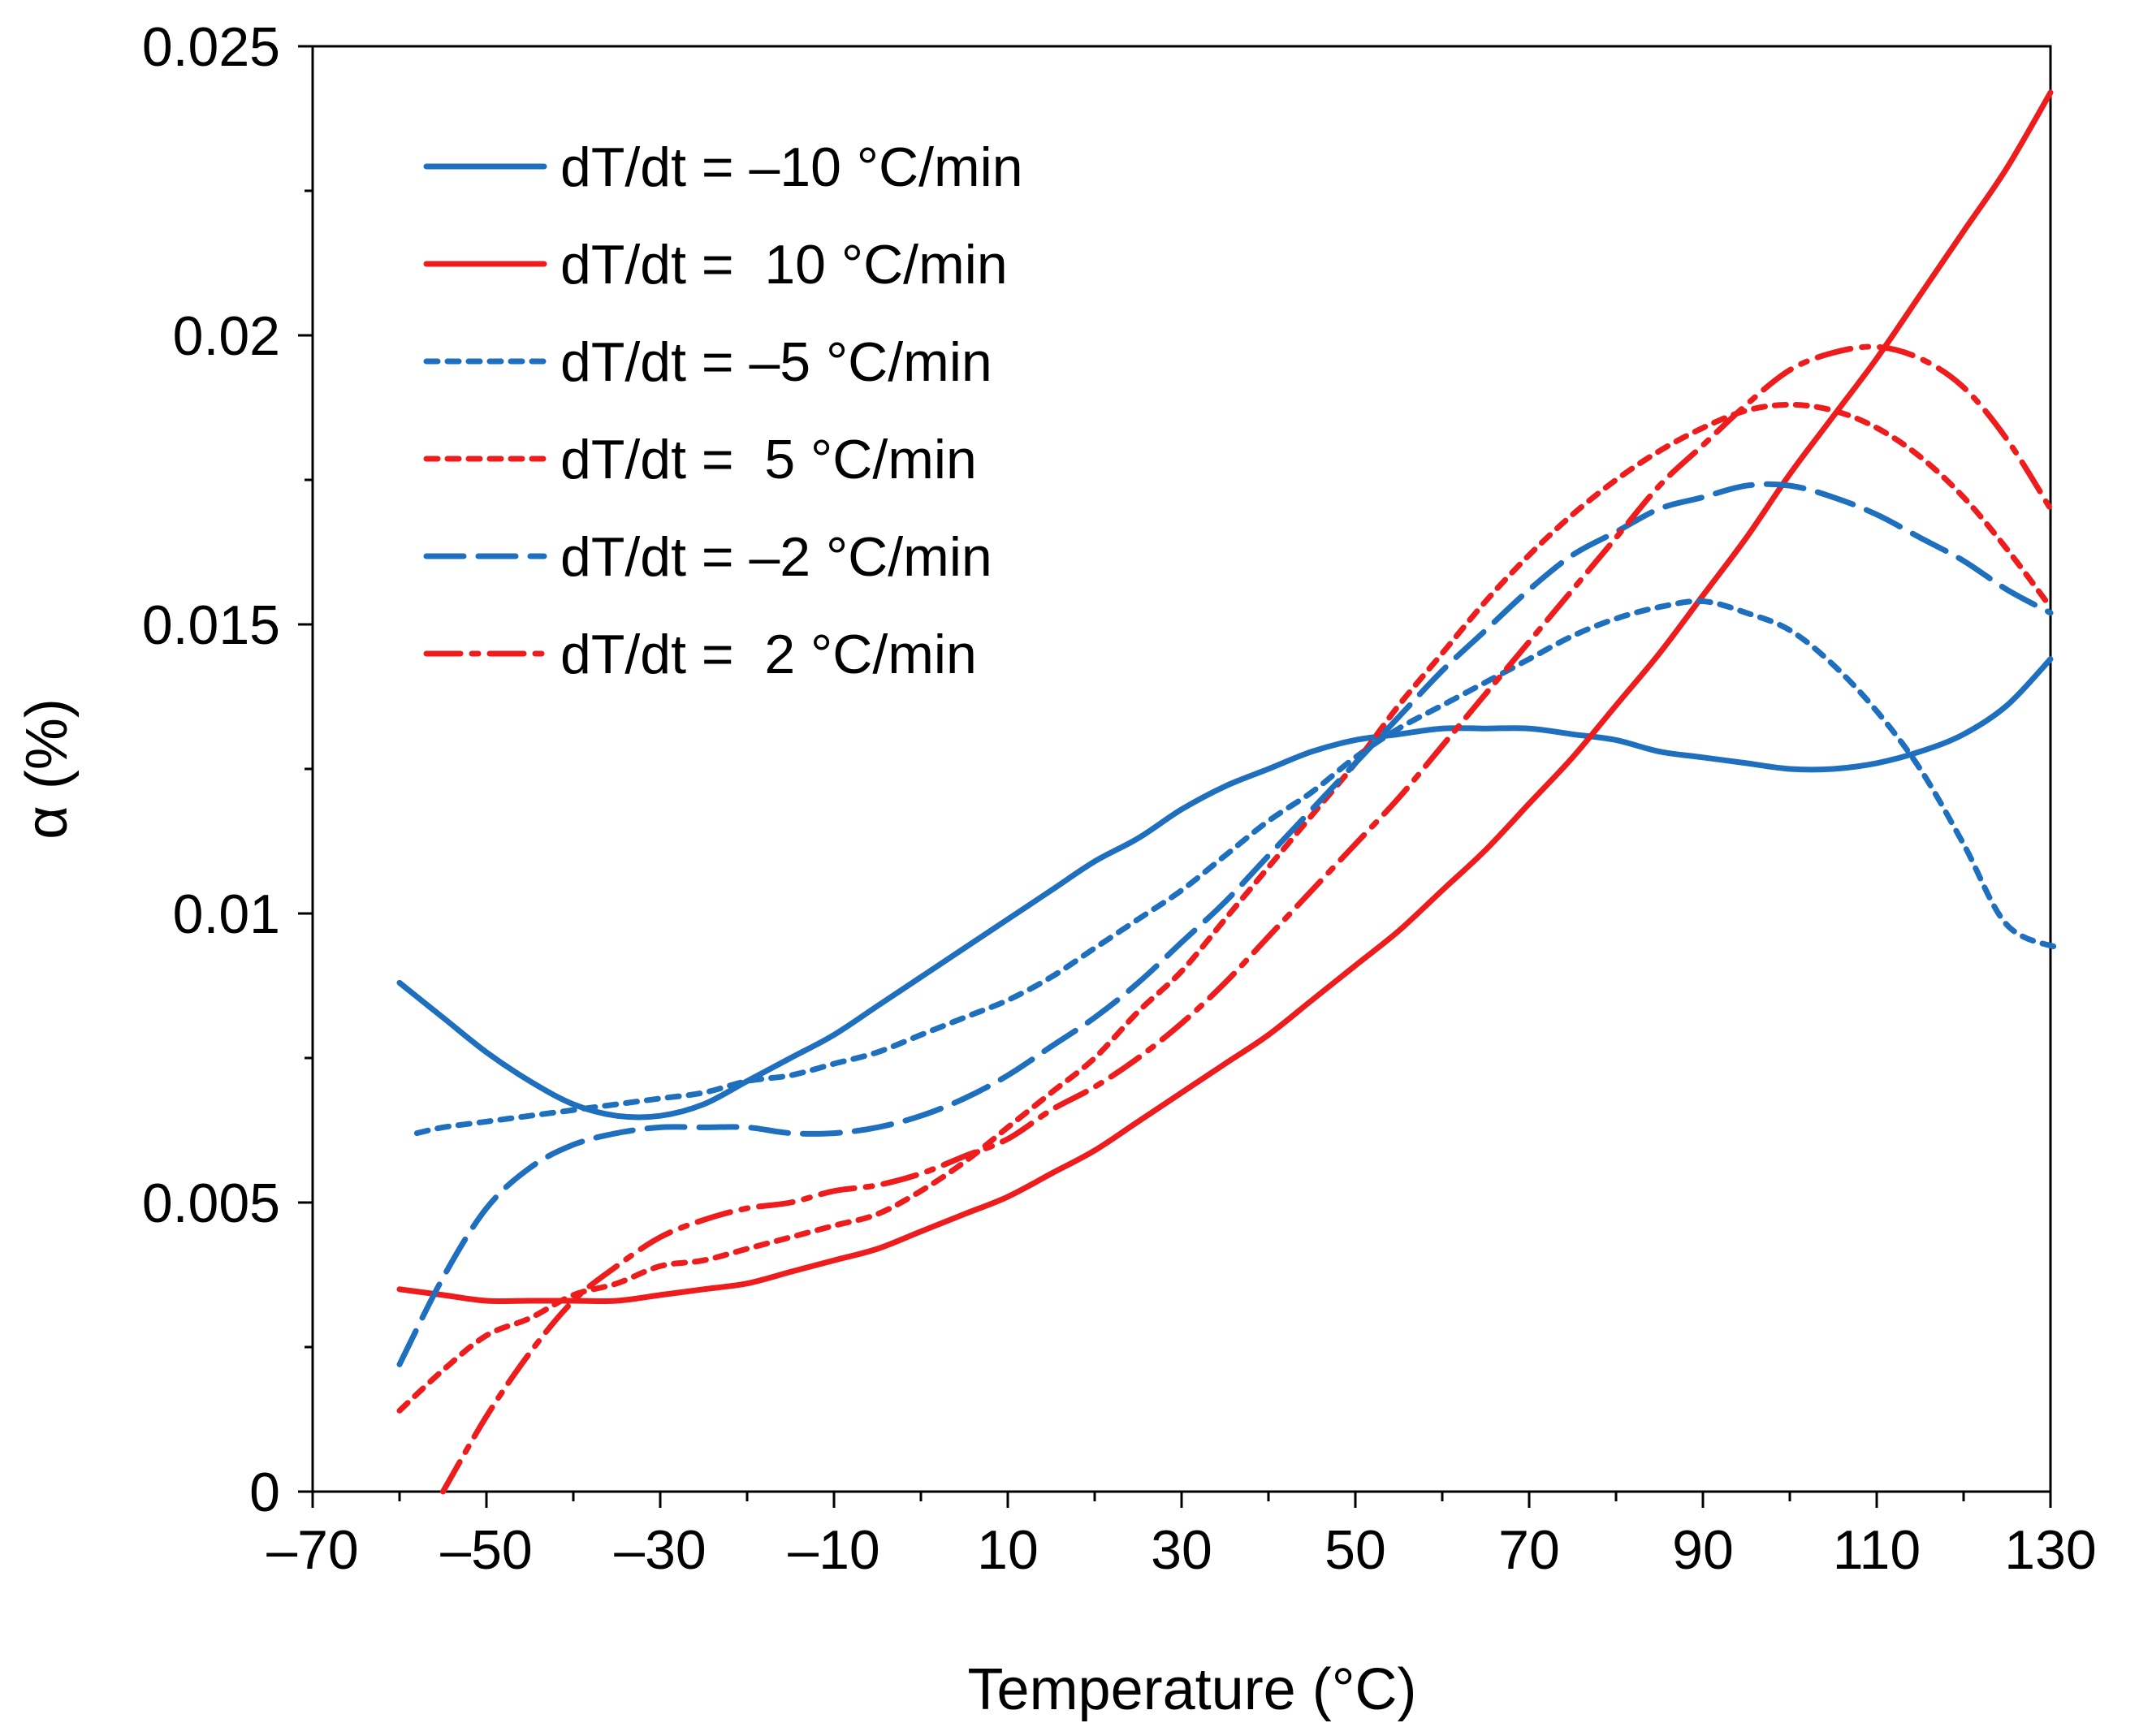 The height and width of the screenshot is (1736, 2152). Describe the element at coordinates (211, 47) in the screenshot. I see `y-tick-label: 0.025` at that location.